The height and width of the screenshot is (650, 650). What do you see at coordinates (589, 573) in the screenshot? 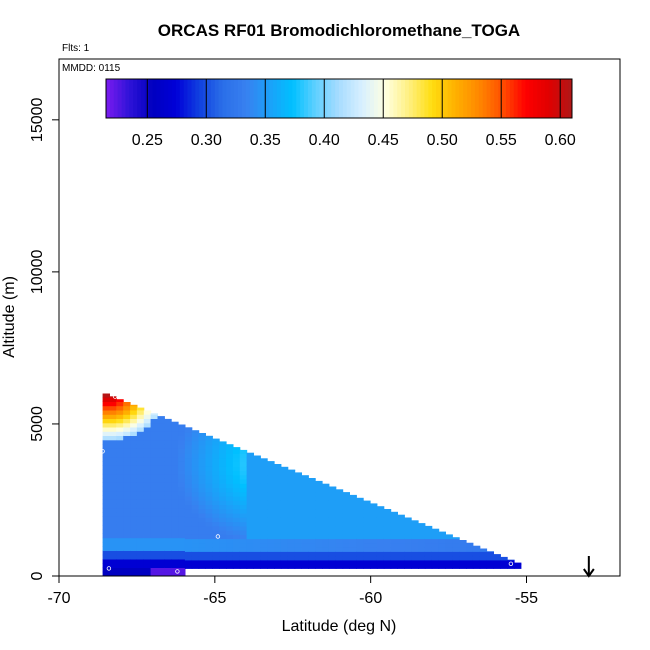
I see `arrow-head` at bounding box center [589, 573].